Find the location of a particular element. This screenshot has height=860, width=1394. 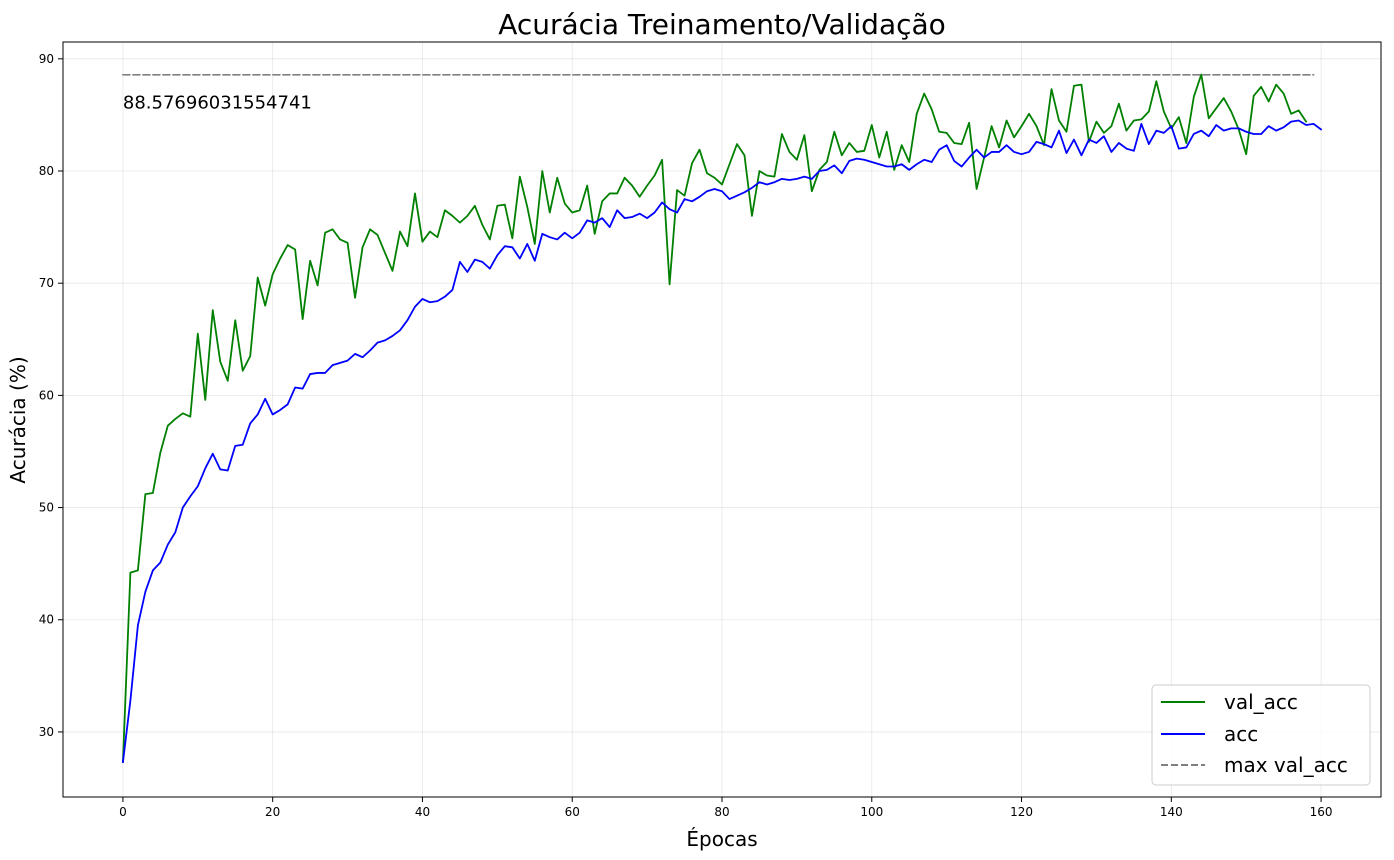

legend: val_acc acc max val_acc is located at coordinates (1261, 735).